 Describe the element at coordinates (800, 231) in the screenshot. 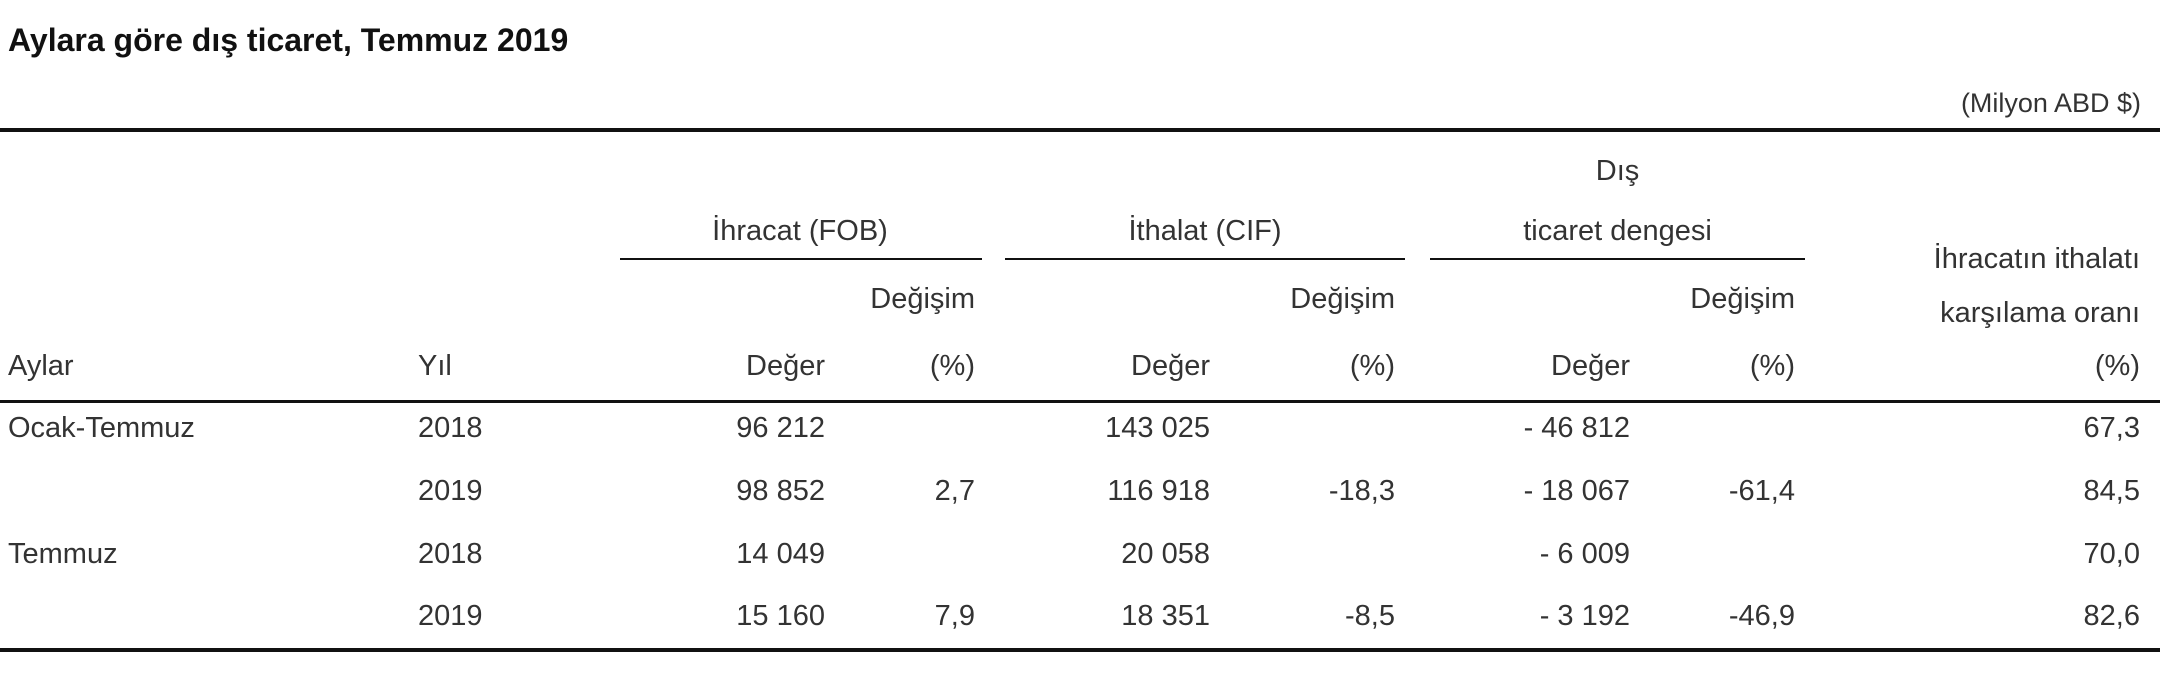

I see `header-ihracat: İhracat (FOB)` at that location.